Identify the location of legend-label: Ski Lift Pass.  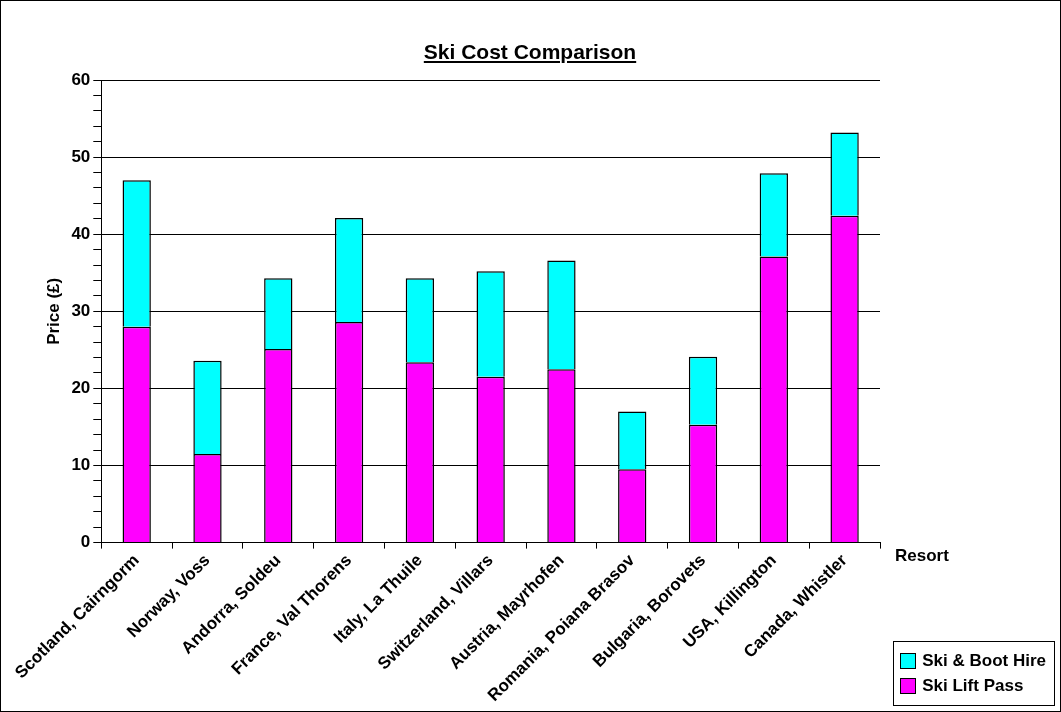
(973, 686).